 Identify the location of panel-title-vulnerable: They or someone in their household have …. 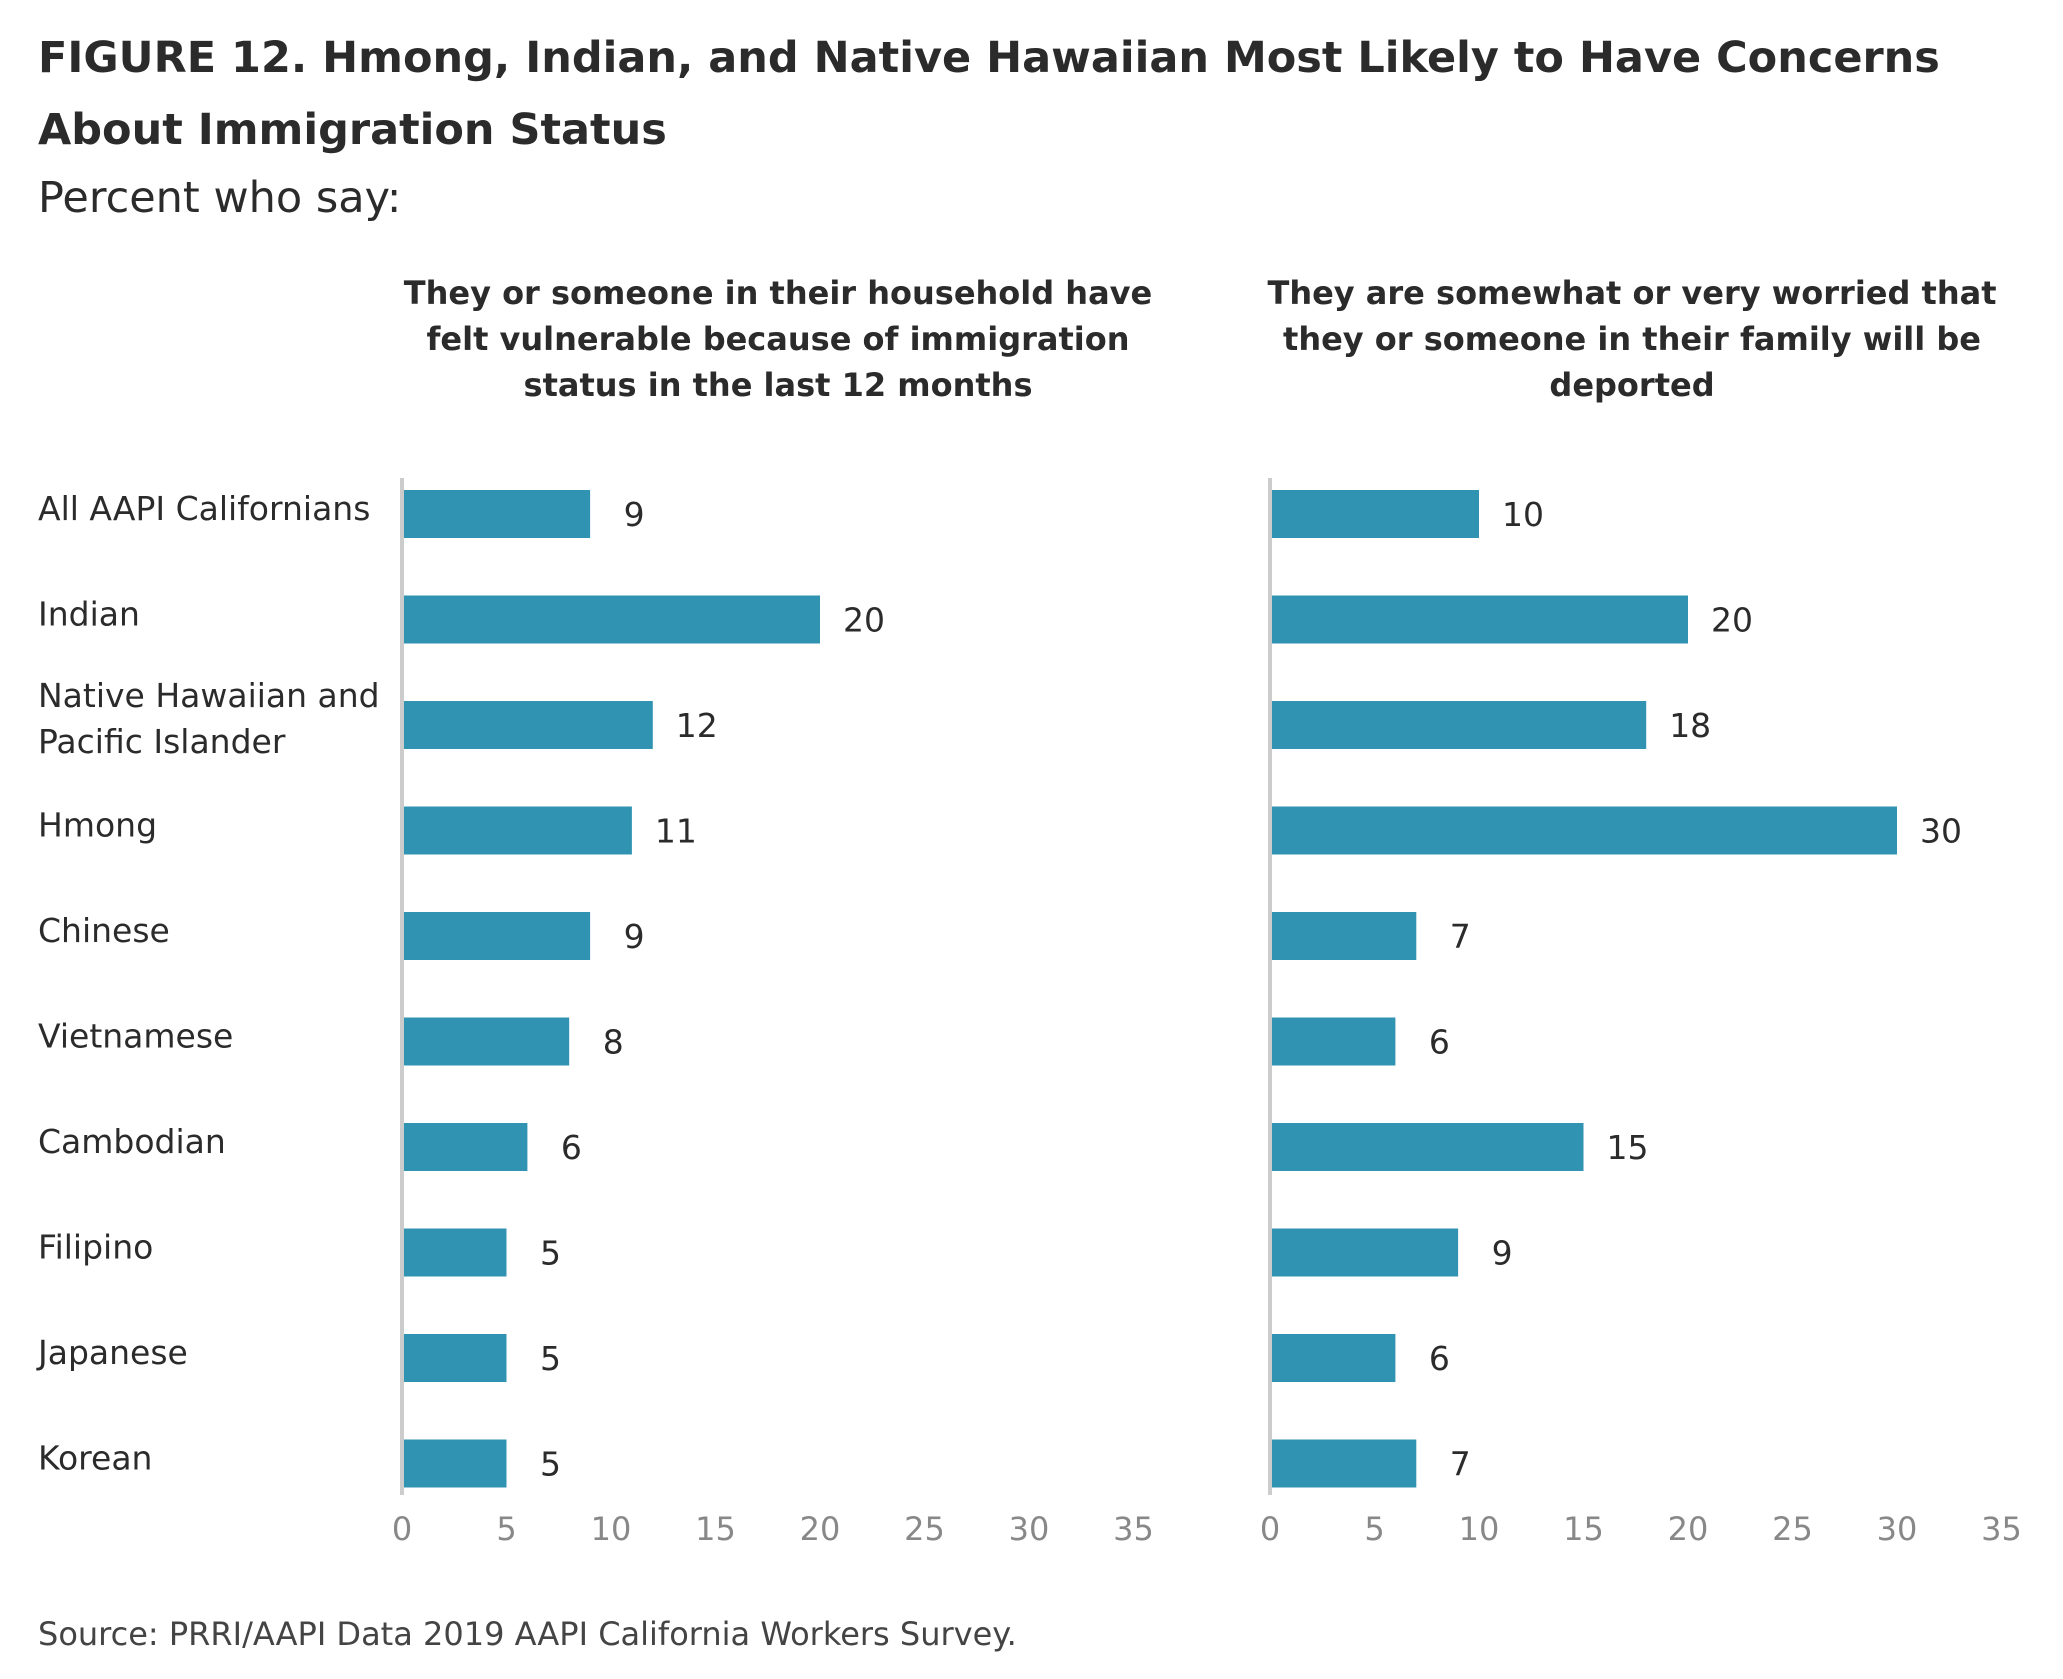
(778, 339).